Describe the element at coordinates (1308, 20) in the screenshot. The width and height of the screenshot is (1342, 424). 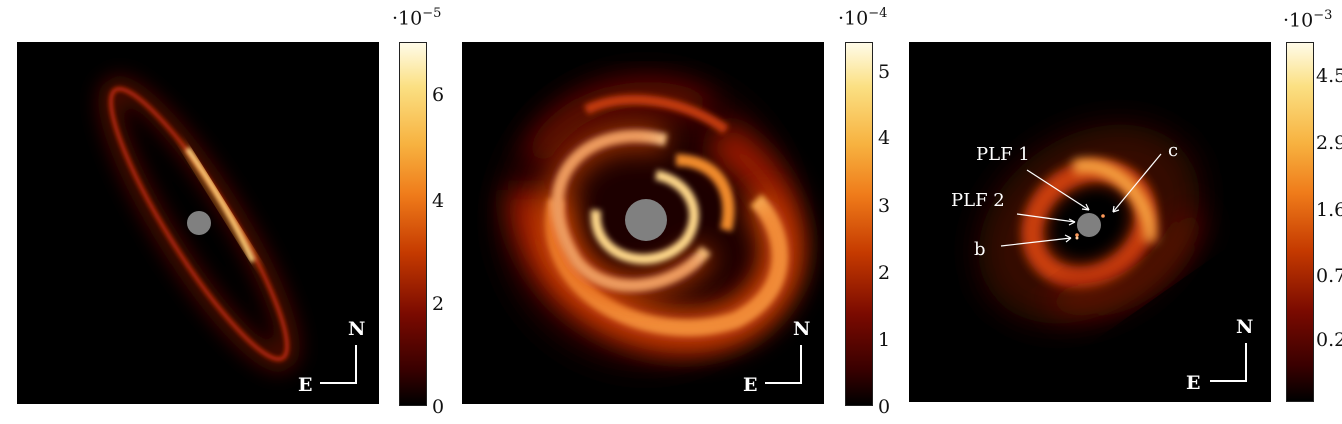
I see `colorbar-exponent-3: ·10−3` at that location.